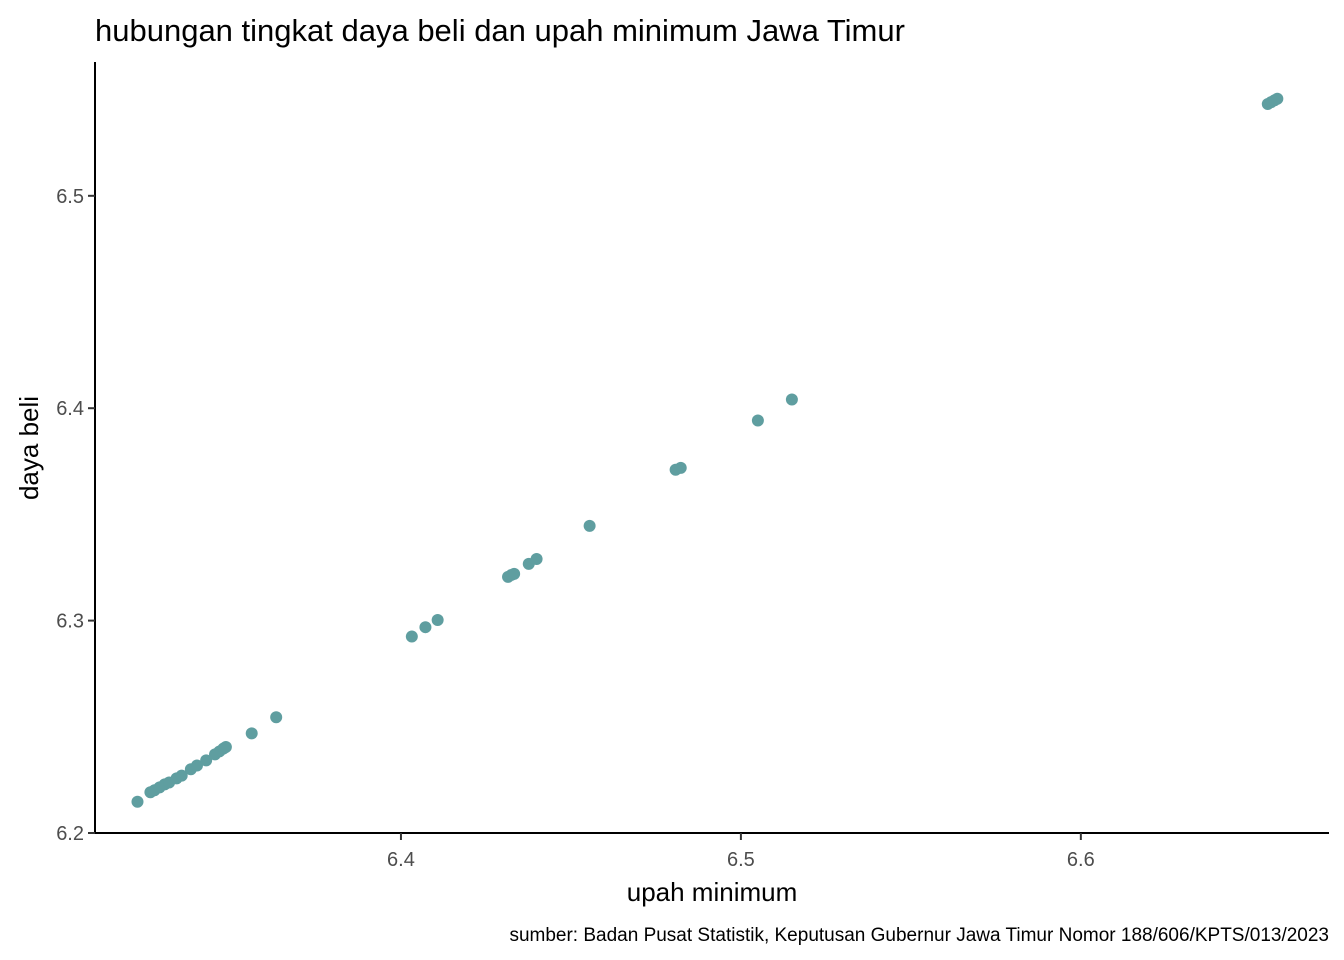 The image size is (1344, 960). Describe the element at coordinates (70, 622) in the screenshot. I see `y-tick-label: 6.3` at that location.